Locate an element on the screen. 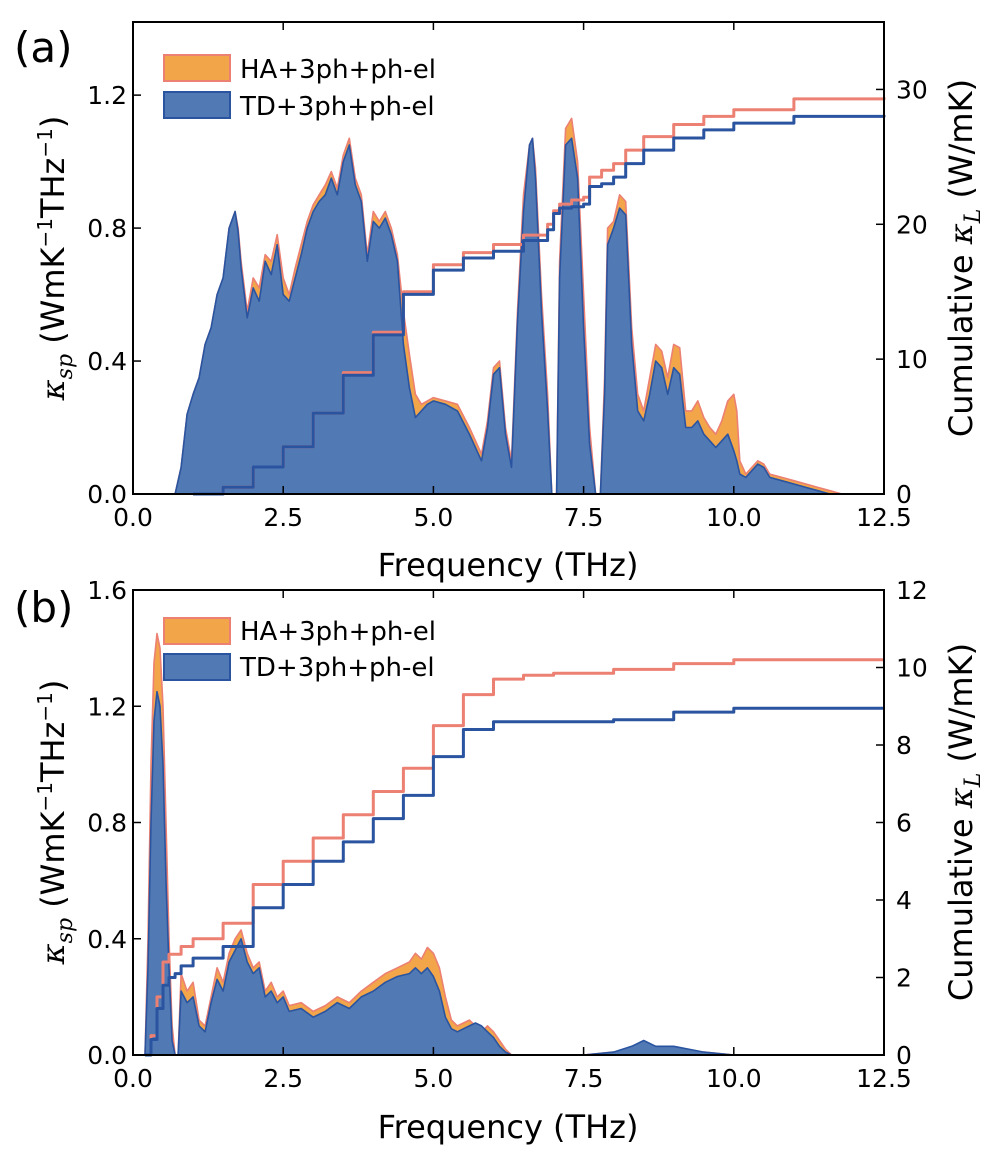 The height and width of the screenshot is (1161, 998). panel-a-ylabel-right: Cumulative κL (W/mK) is located at coordinates (964, 258).